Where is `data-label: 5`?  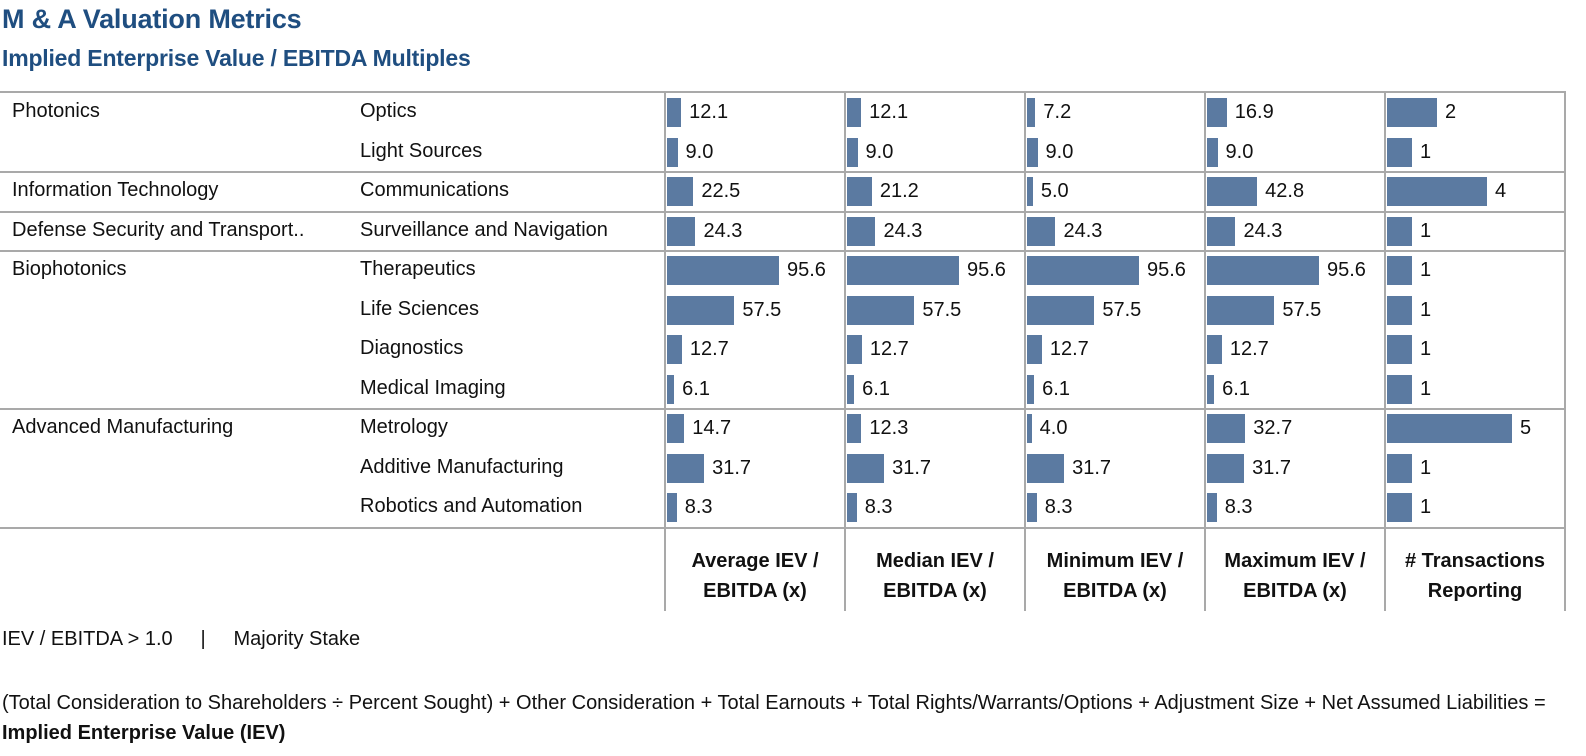 data-label: 5 is located at coordinates (1526, 428).